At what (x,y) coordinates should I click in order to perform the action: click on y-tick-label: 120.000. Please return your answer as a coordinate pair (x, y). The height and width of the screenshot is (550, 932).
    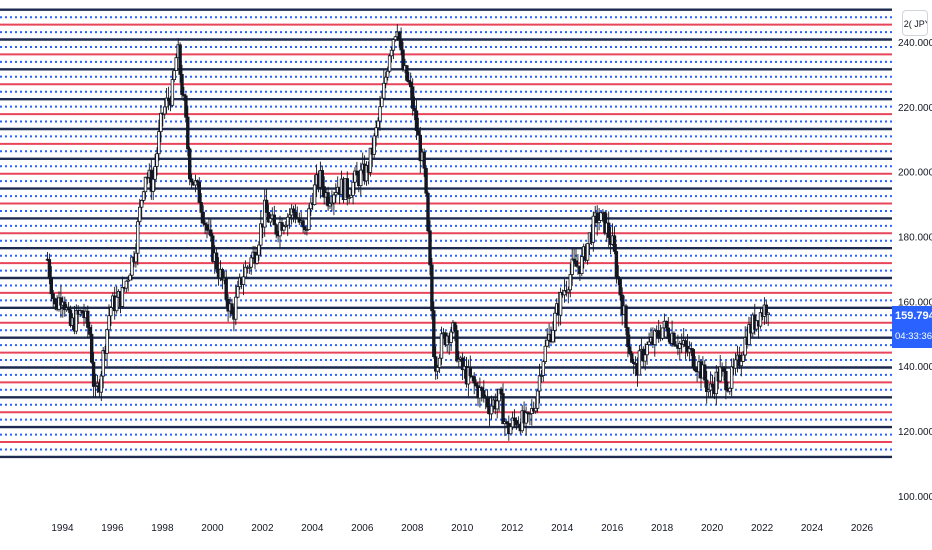
    Looking at the image, I should click on (915, 432).